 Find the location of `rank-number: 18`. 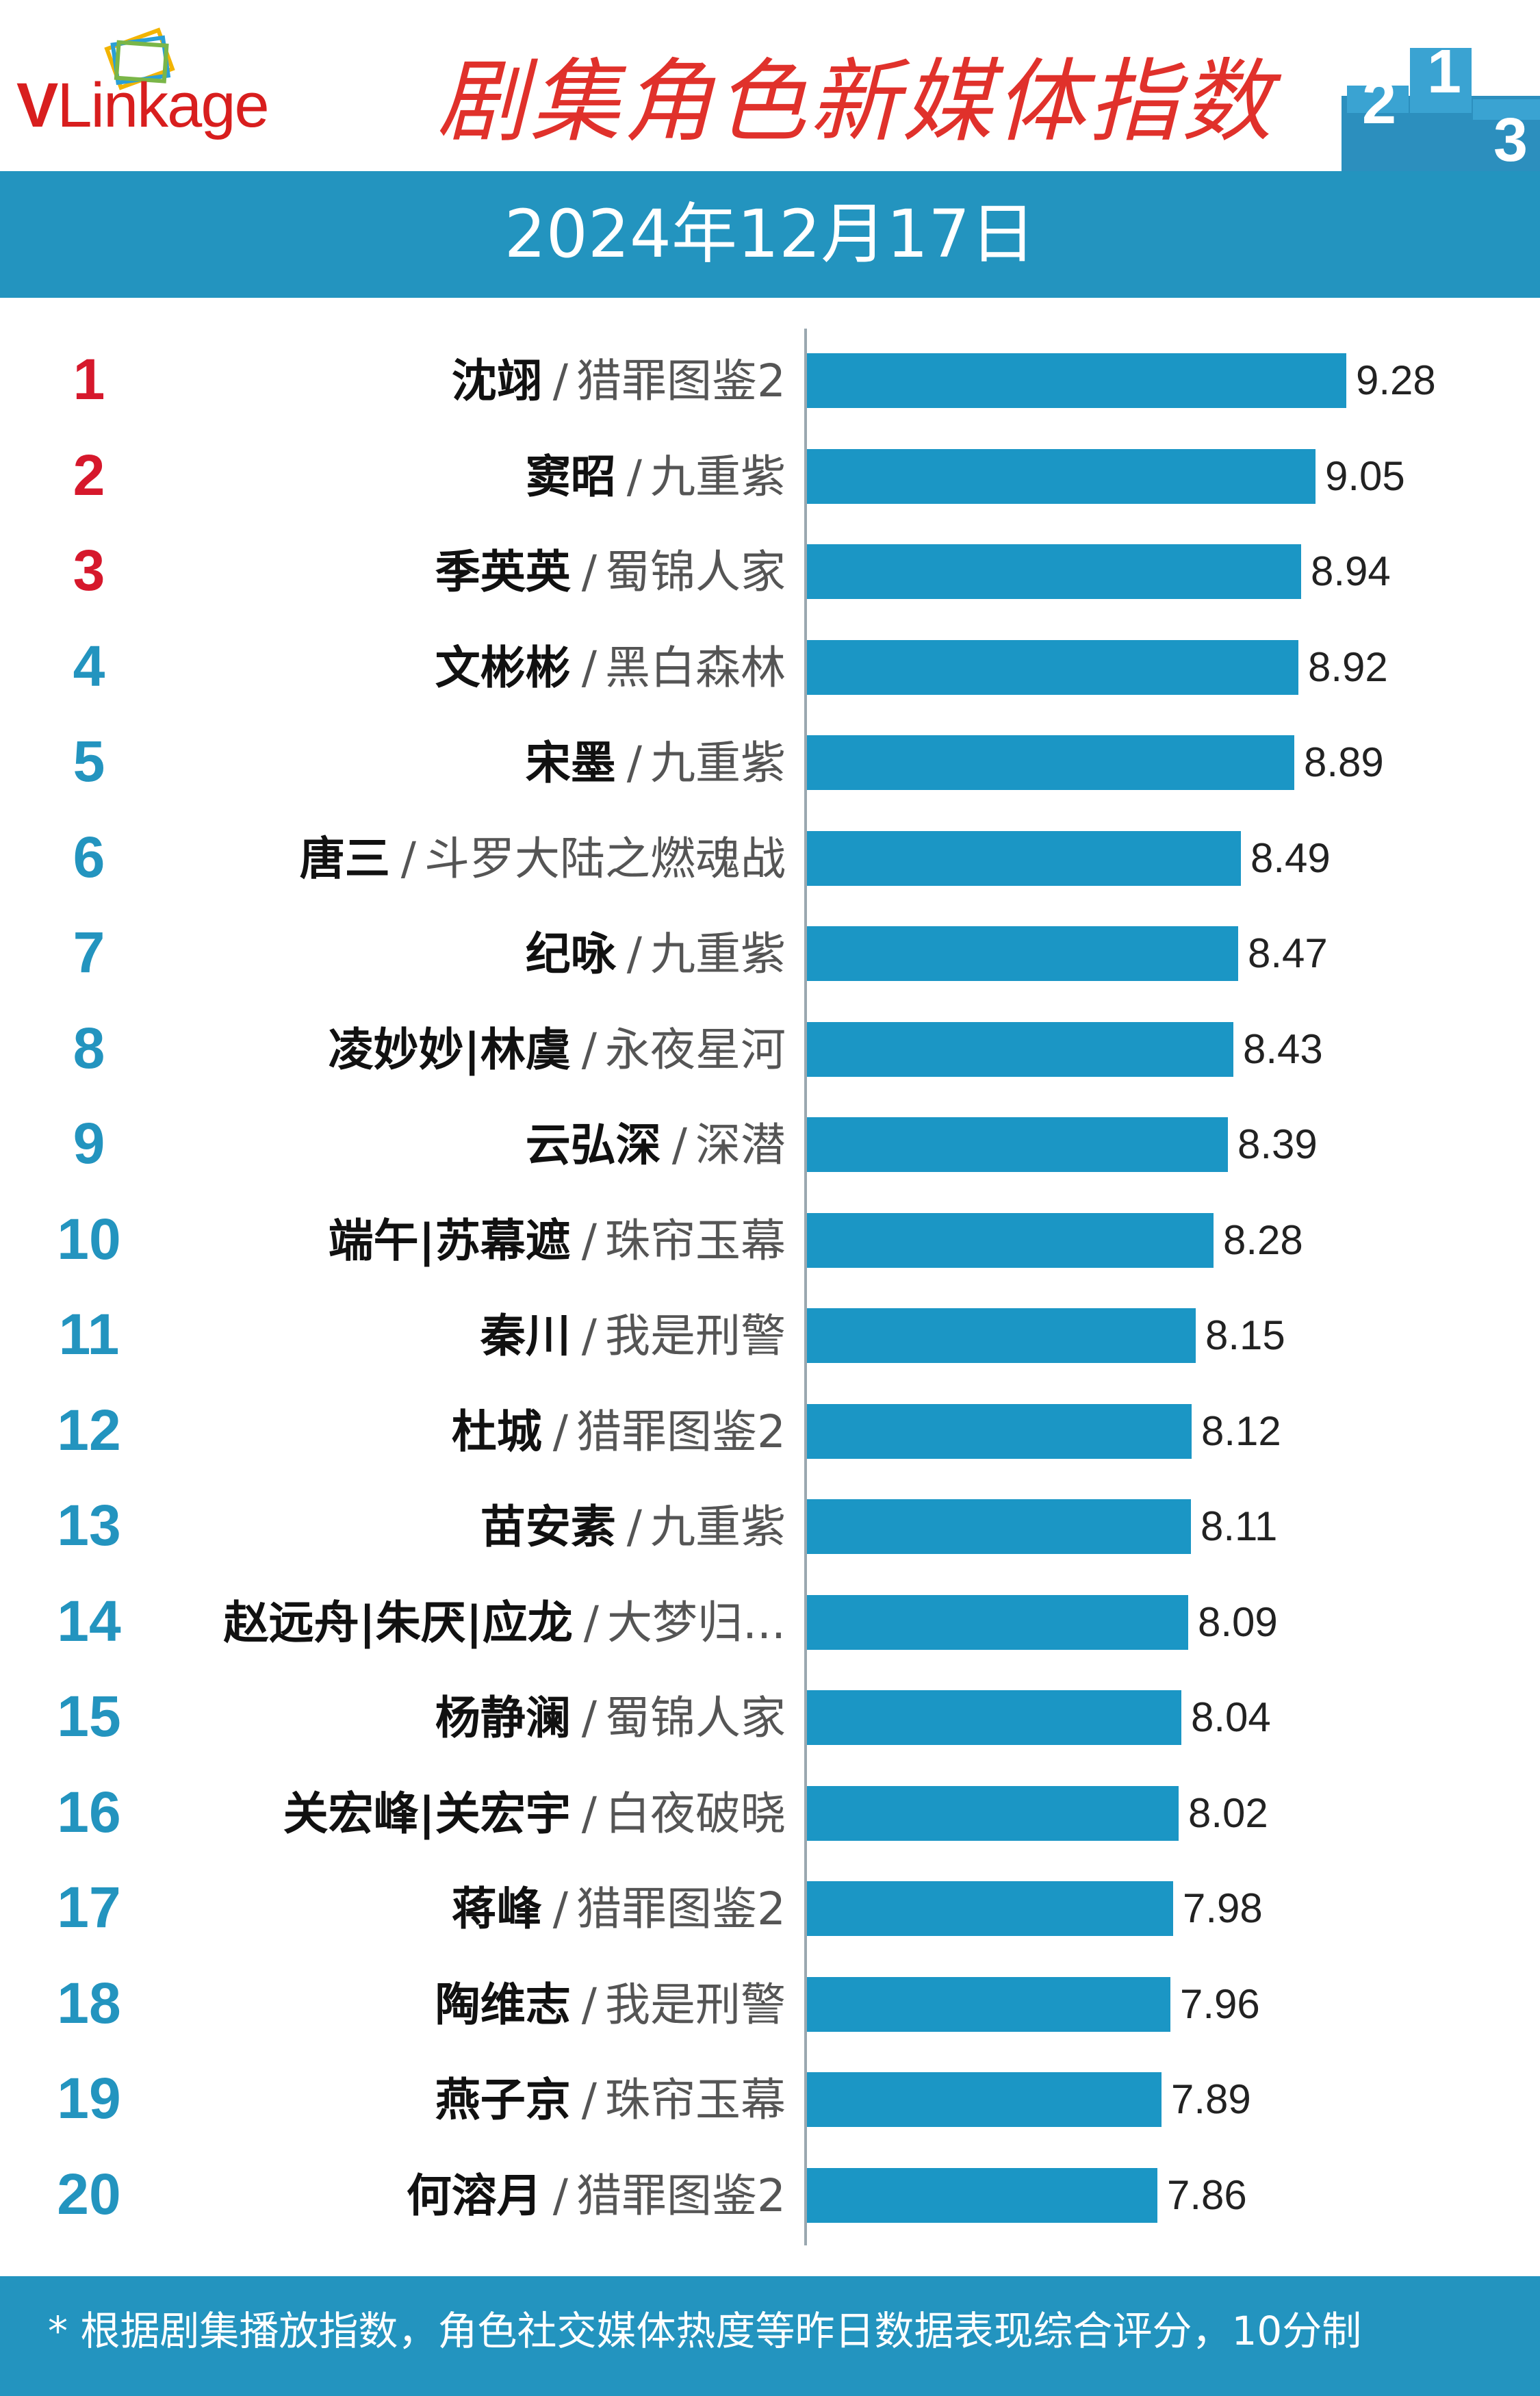

rank-number: 18 is located at coordinates (89, 2002).